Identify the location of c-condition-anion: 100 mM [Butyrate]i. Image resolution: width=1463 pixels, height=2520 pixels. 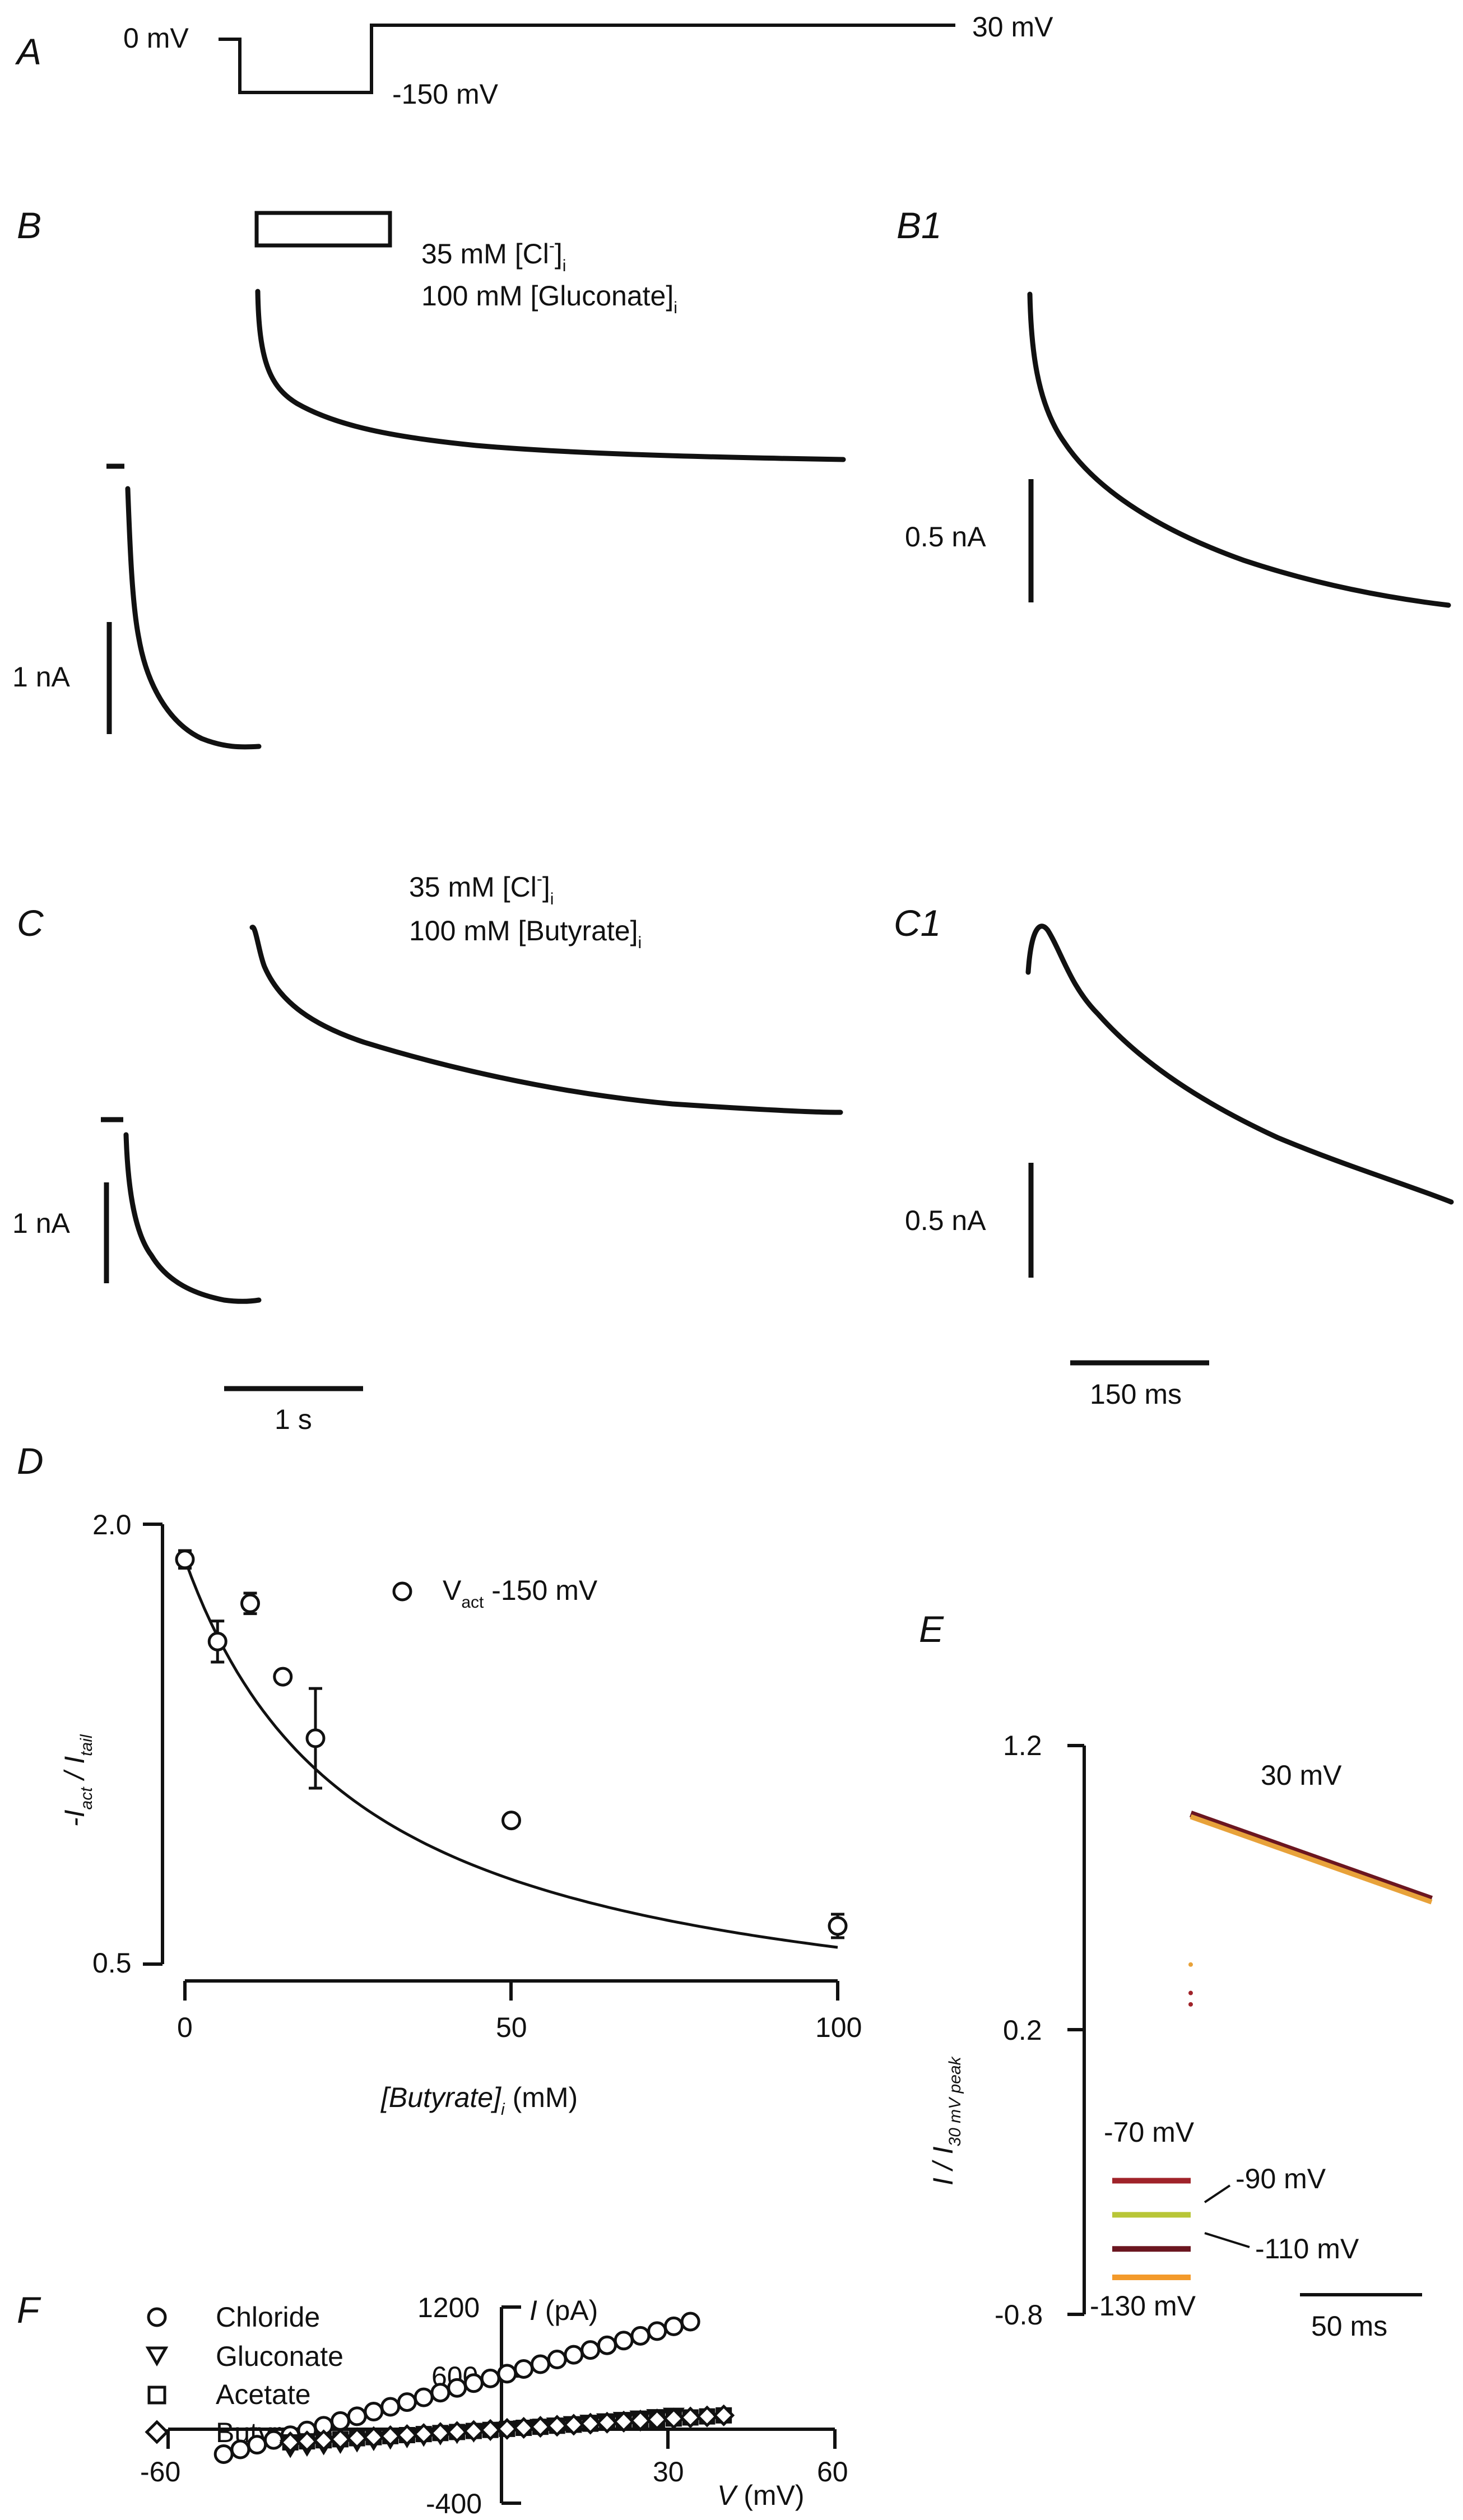
(526, 934).